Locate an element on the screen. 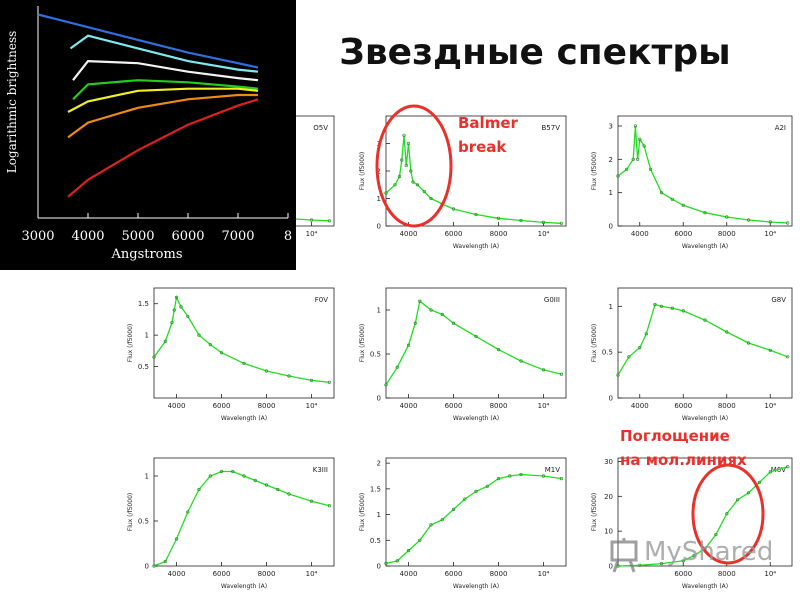 This screenshot has width=800, height=600. plot-frame-m6v is located at coordinates (705, 512).